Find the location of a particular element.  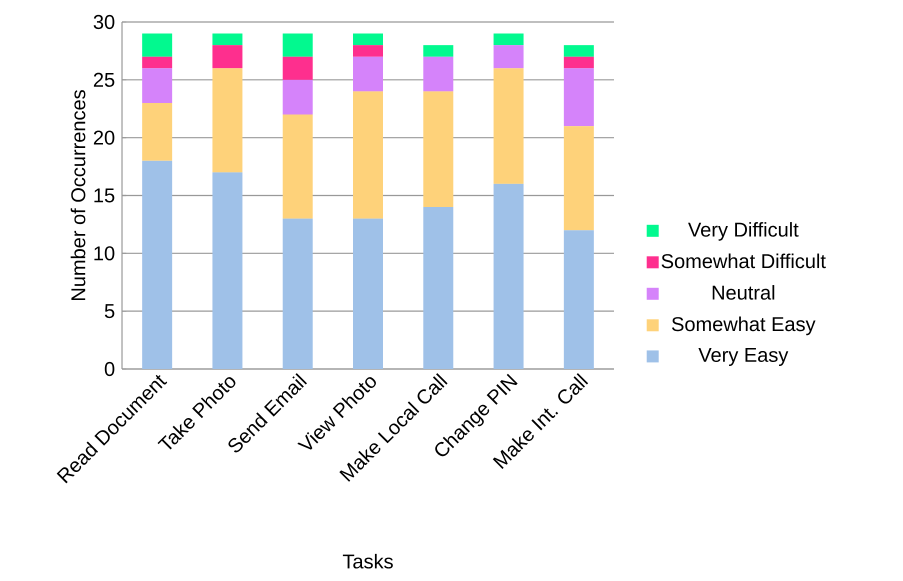

y-tick-label: 25 is located at coordinates (104, 79).